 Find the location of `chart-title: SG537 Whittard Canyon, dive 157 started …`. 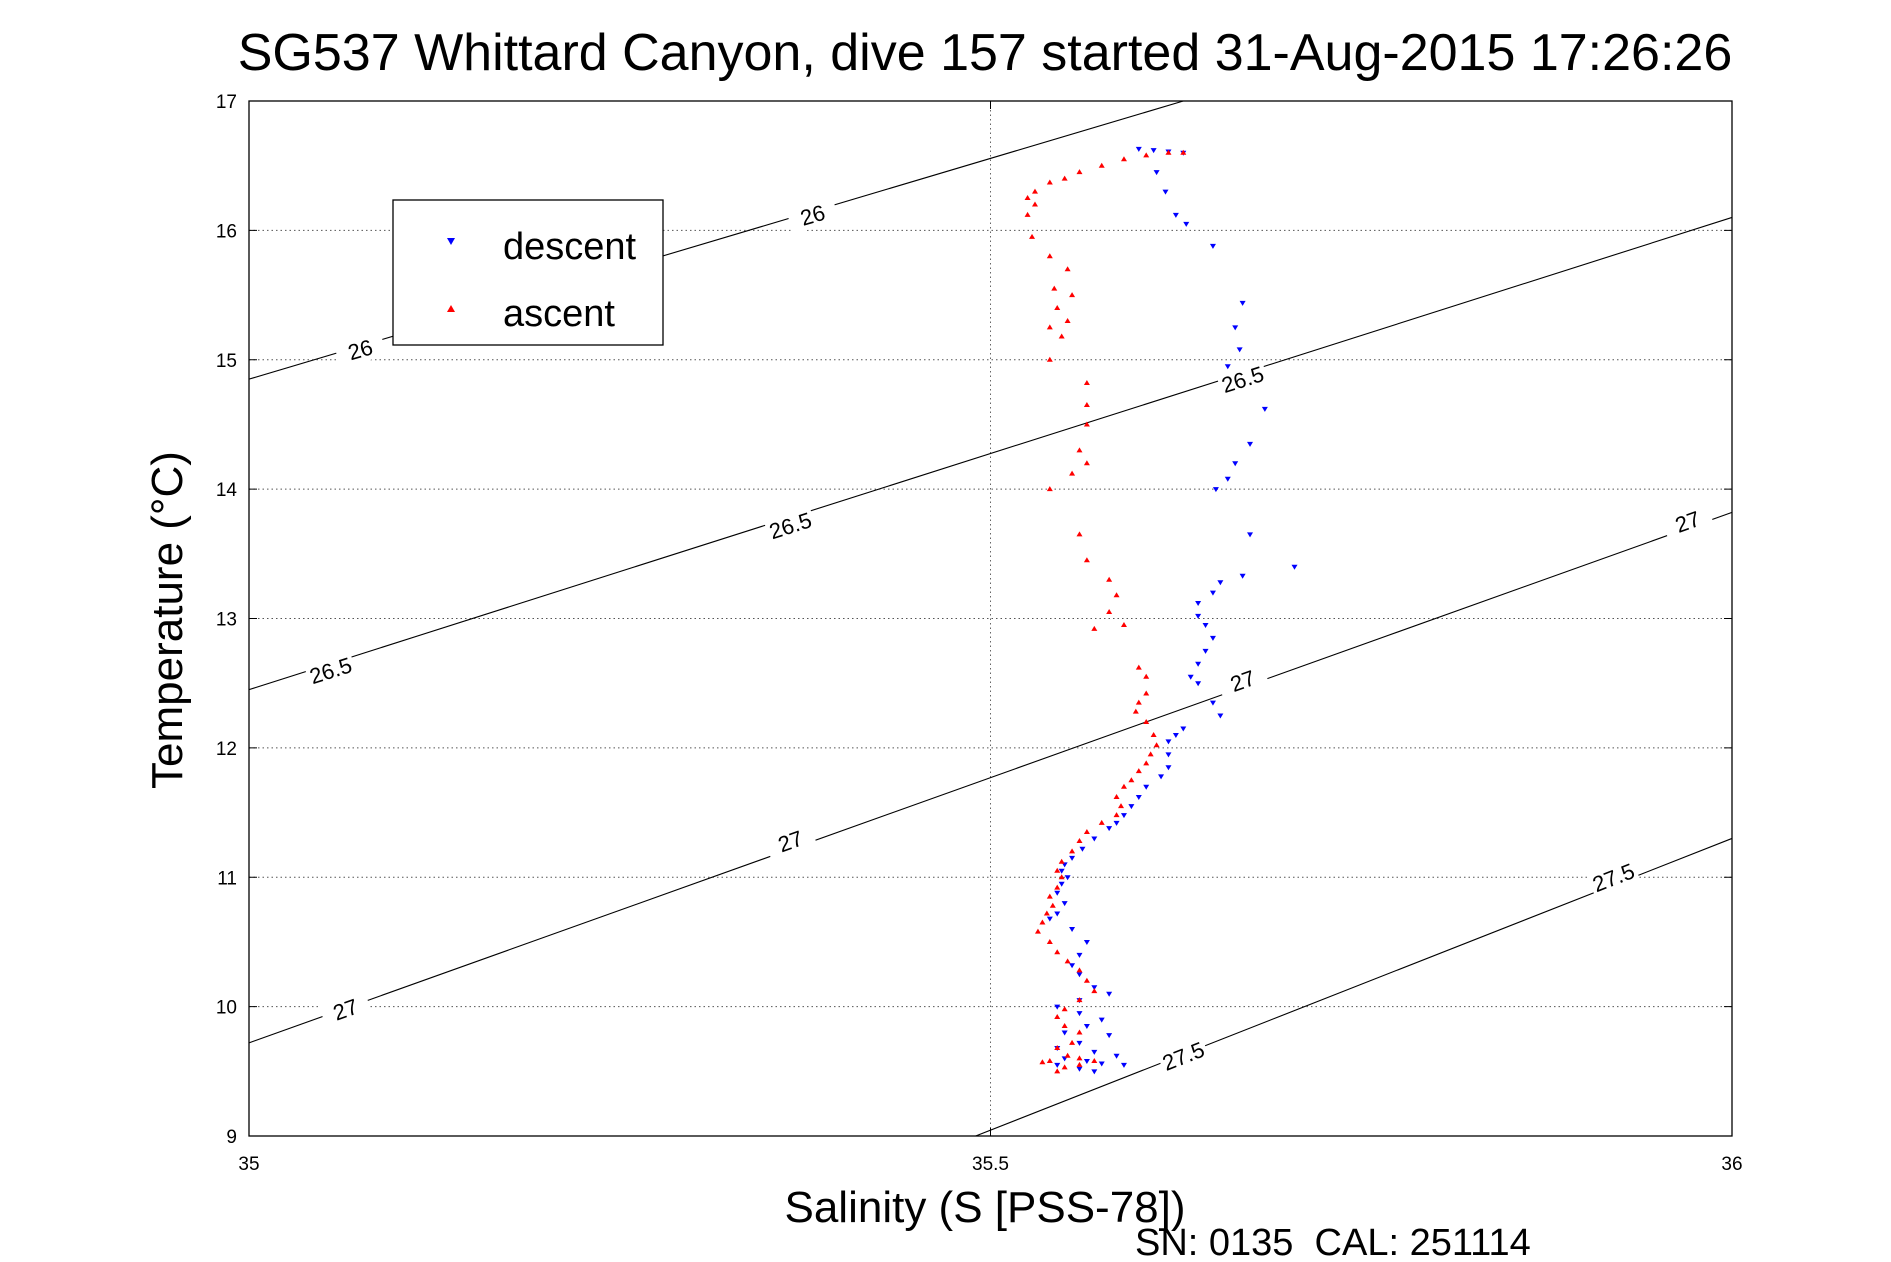

chart-title: SG537 Whittard Canyon, dive 157 started … is located at coordinates (985, 53).